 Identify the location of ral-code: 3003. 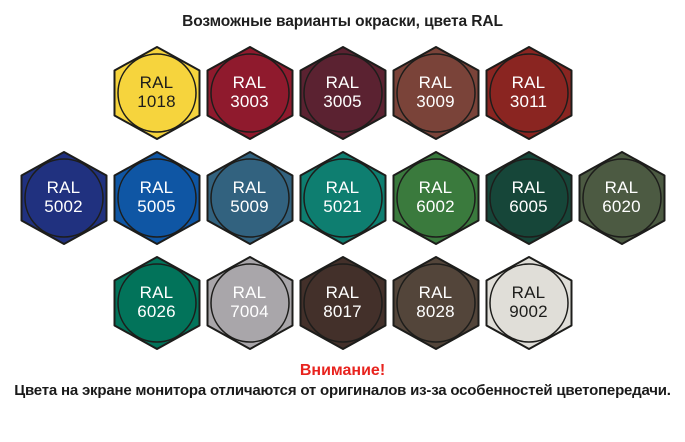
(249, 101).